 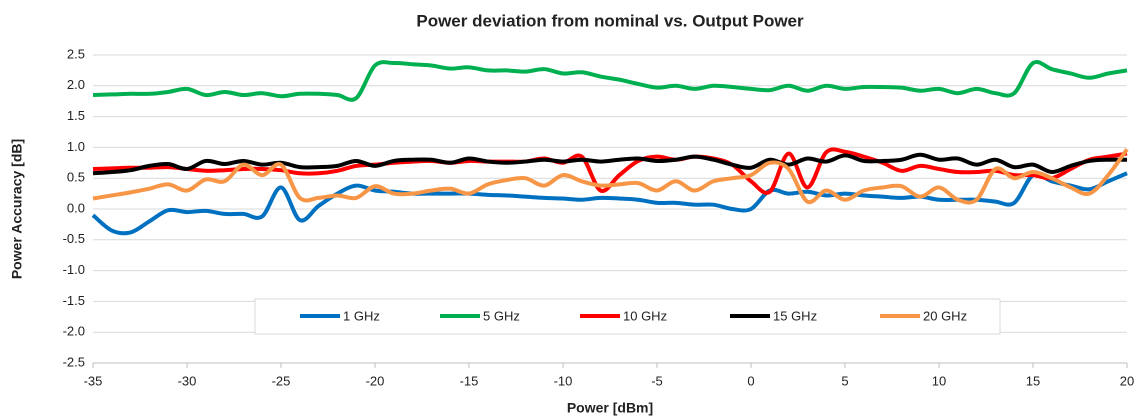 What do you see at coordinates (74, 269) in the screenshot?
I see `y-tick-label: -1.0` at bounding box center [74, 269].